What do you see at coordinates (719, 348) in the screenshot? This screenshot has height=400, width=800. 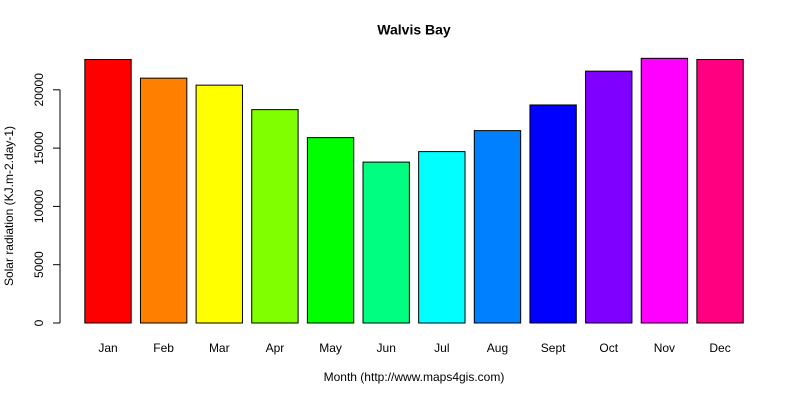 I see `x-tick-label: Dec` at bounding box center [719, 348].